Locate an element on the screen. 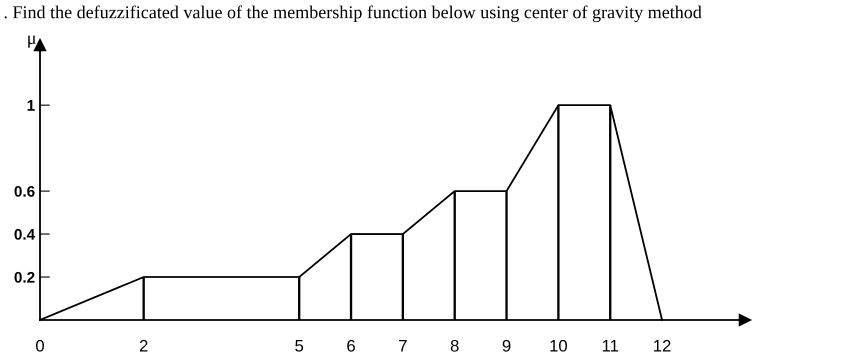 The image size is (853, 364). x-tick-label: 2 is located at coordinates (144, 346).